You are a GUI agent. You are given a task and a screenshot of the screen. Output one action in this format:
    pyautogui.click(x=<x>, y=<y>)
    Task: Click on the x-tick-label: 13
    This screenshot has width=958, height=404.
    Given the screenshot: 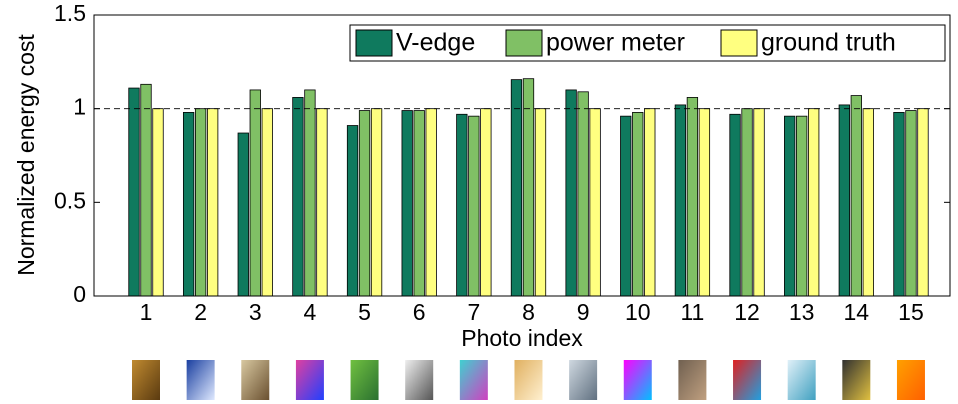 What is the action you would take?
    pyautogui.click(x=802, y=312)
    